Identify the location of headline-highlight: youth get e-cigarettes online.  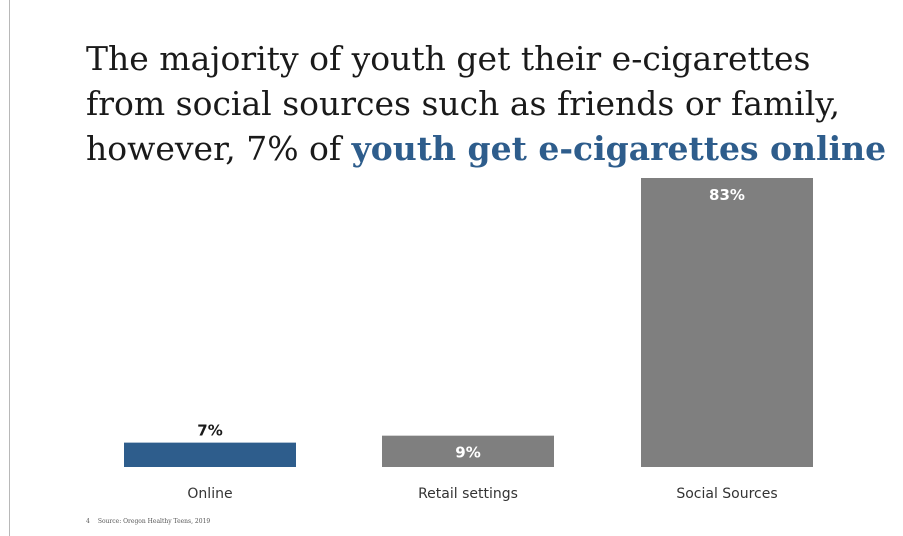
(619, 148).